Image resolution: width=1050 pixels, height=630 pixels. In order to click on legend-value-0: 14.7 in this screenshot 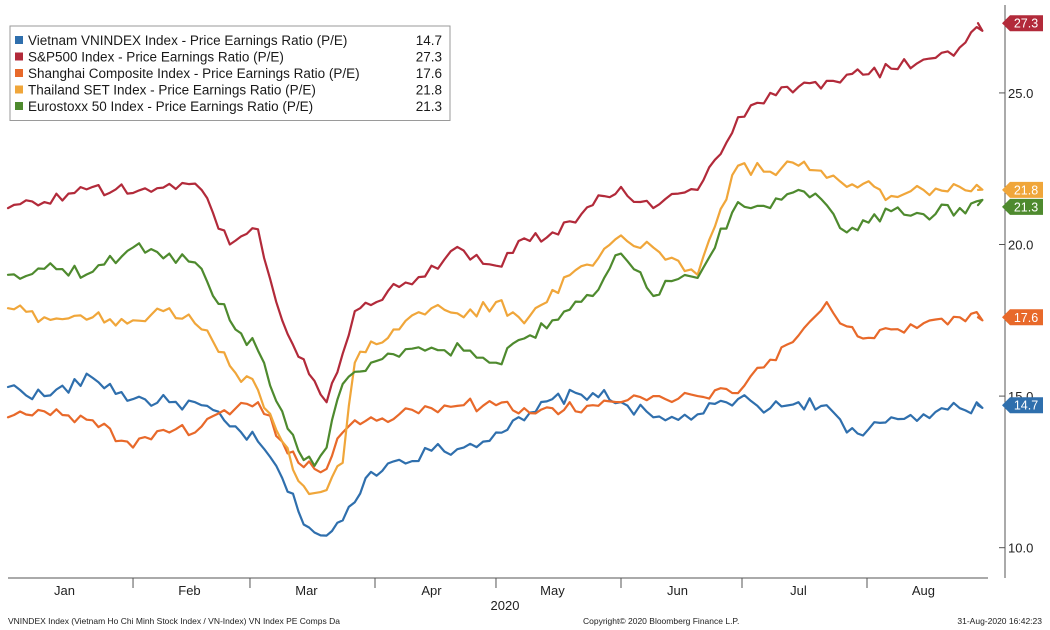, I will do `click(429, 40)`.